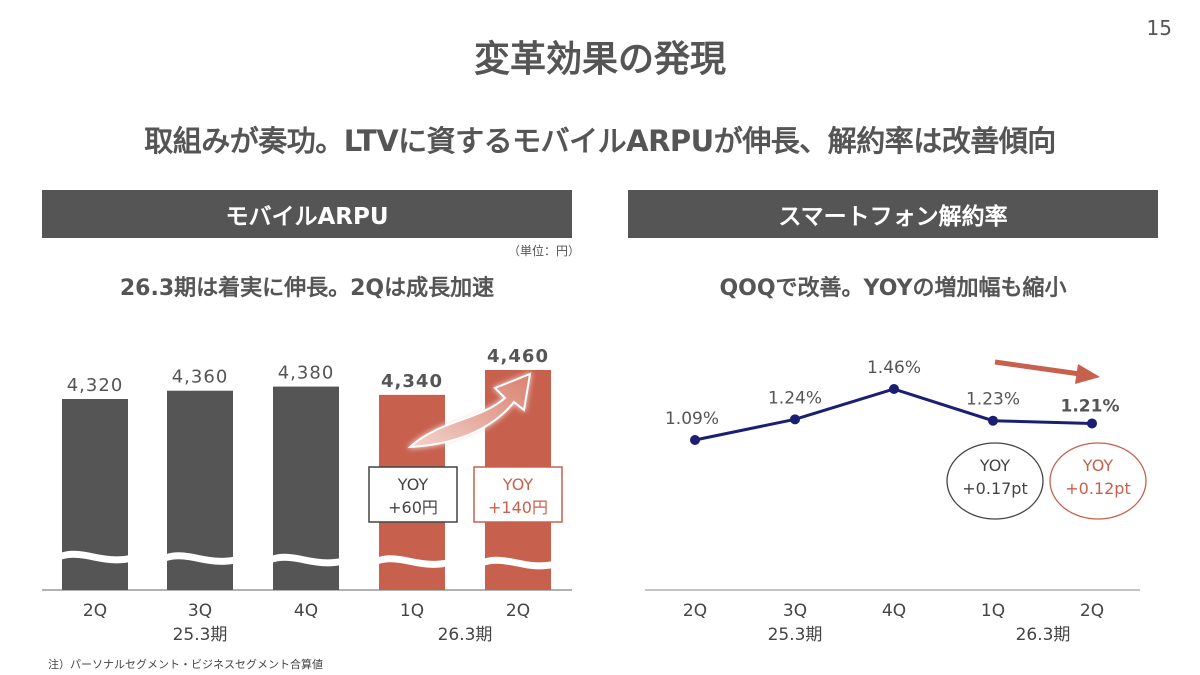 The height and width of the screenshot is (675, 1200). What do you see at coordinates (692, 419) in the screenshot?
I see `point-value-label: 1.09%` at bounding box center [692, 419].